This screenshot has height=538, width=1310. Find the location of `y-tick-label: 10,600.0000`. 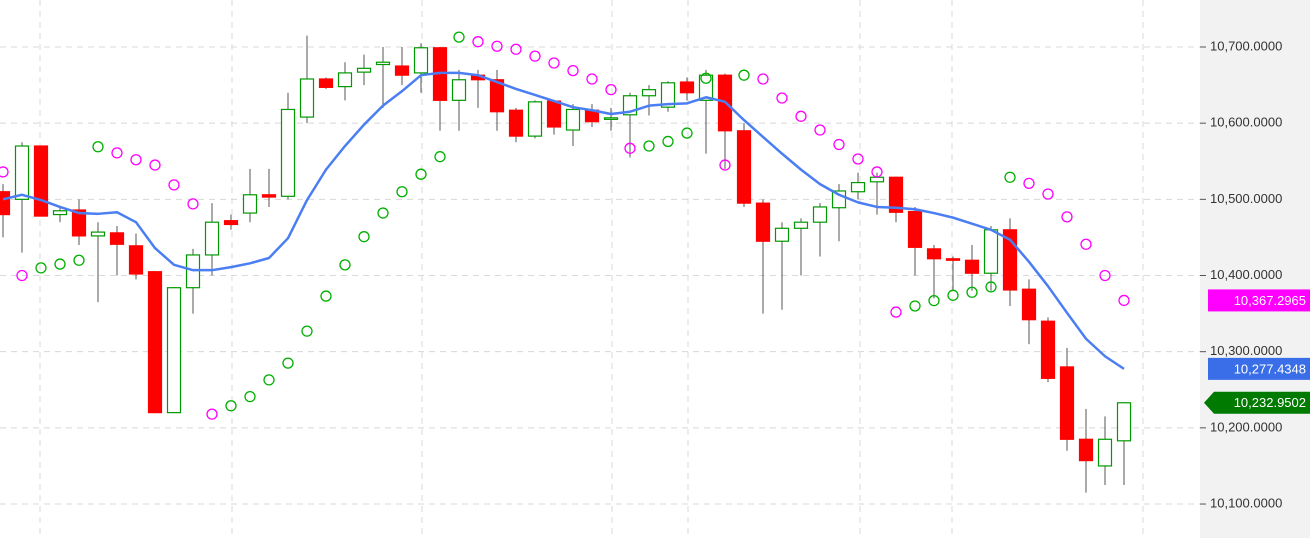

y-tick-label: 10,600.0000 is located at coordinates (1246, 122).